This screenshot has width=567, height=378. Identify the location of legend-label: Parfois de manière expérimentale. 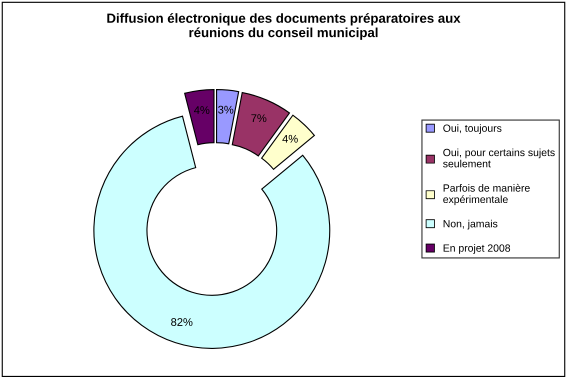
(486, 195).